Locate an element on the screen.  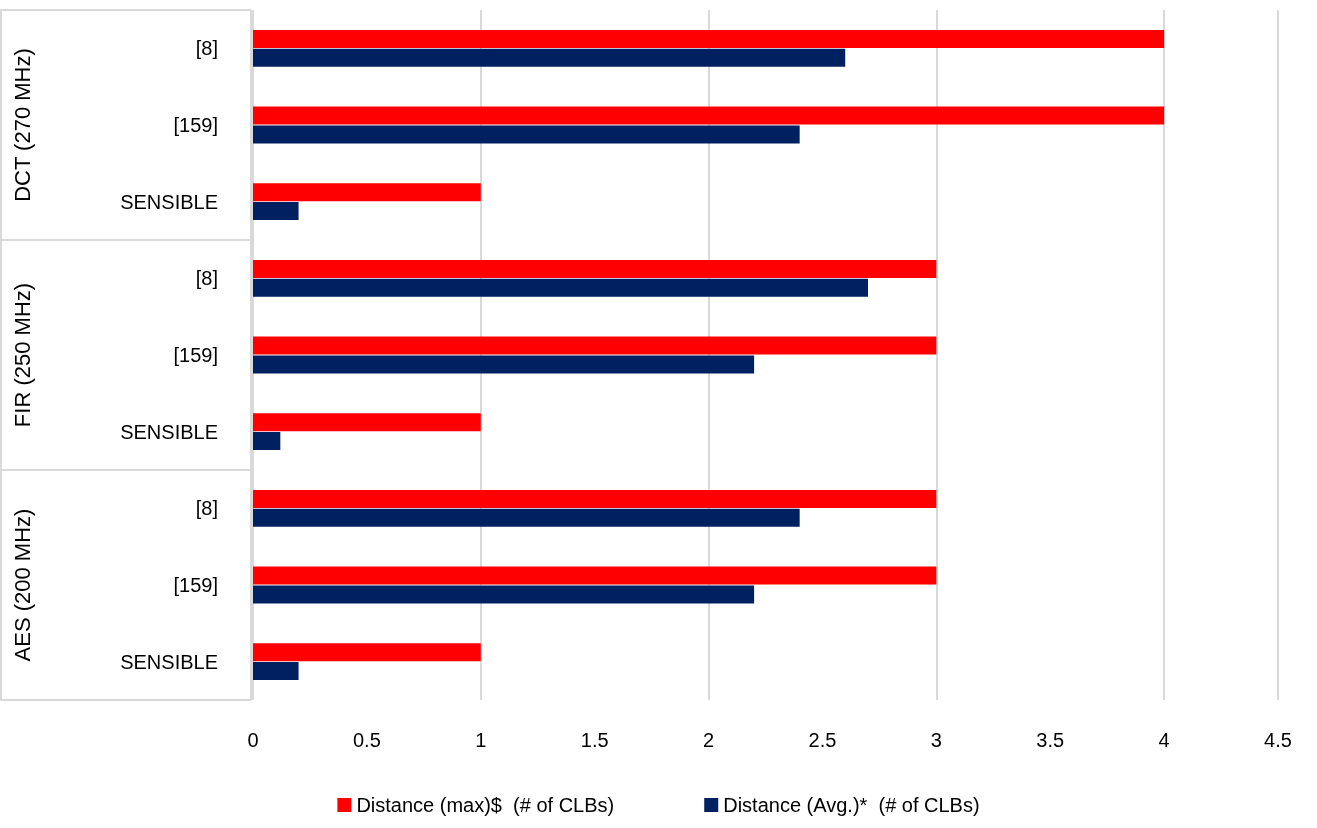
x-tick-label: 0 is located at coordinates (253, 740).